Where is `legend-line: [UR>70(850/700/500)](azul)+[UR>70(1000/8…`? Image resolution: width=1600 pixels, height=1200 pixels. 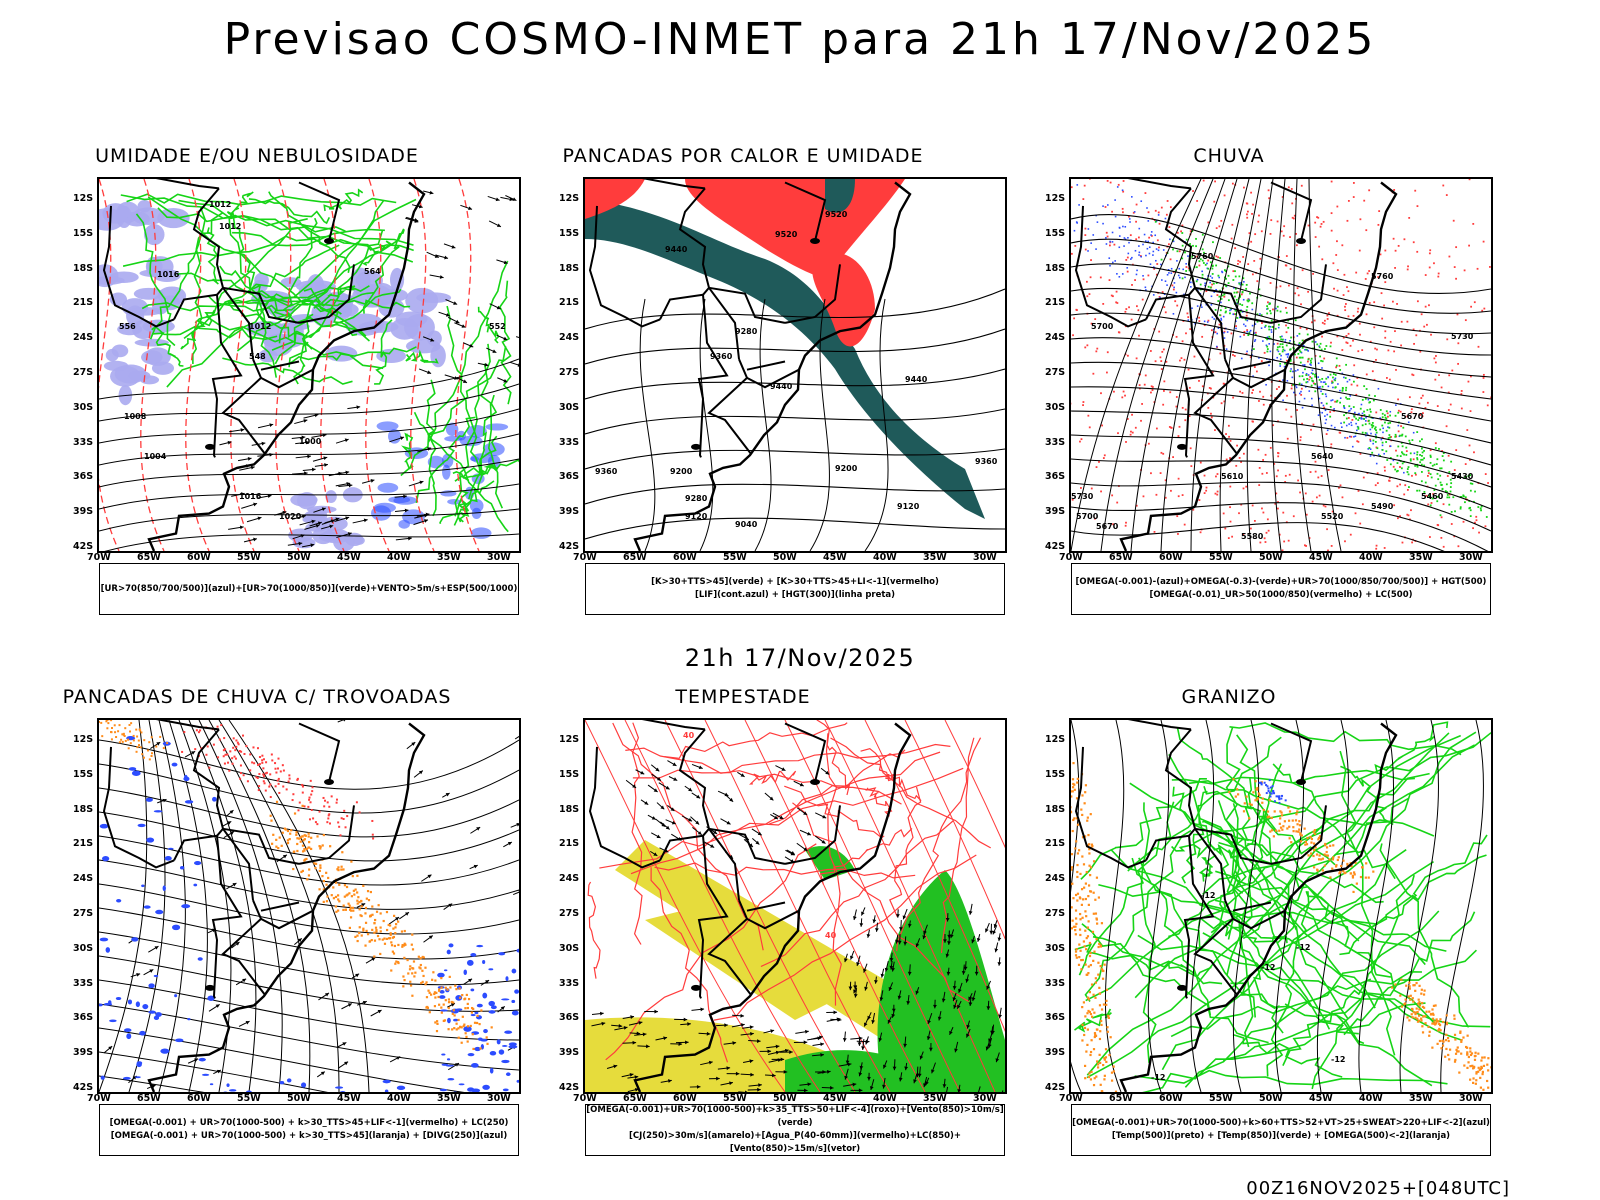
legend-line: [UR>70(850/700/500)](azul)+[UR>70(1000/8… is located at coordinates (309, 588).